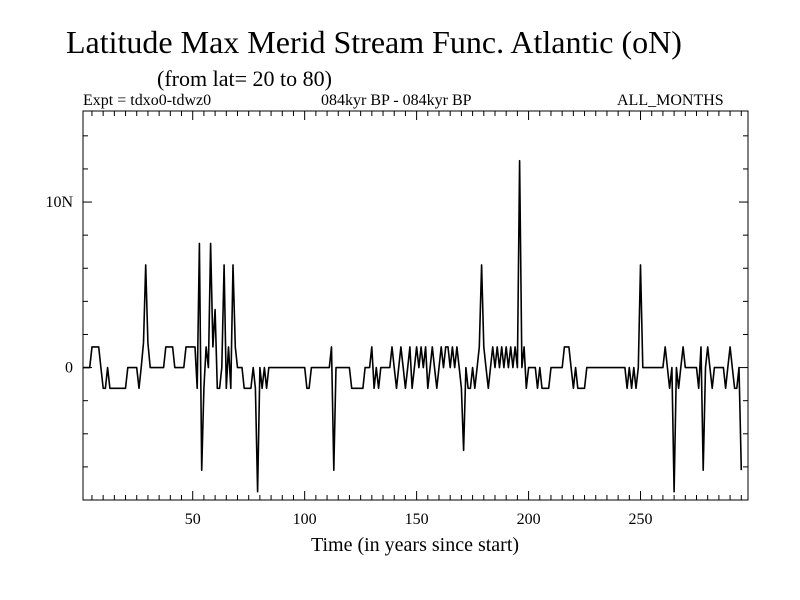 The width and height of the screenshot is (800, 600). I want to click on x-axis-label: Time (in years since start), so click(415, 545).